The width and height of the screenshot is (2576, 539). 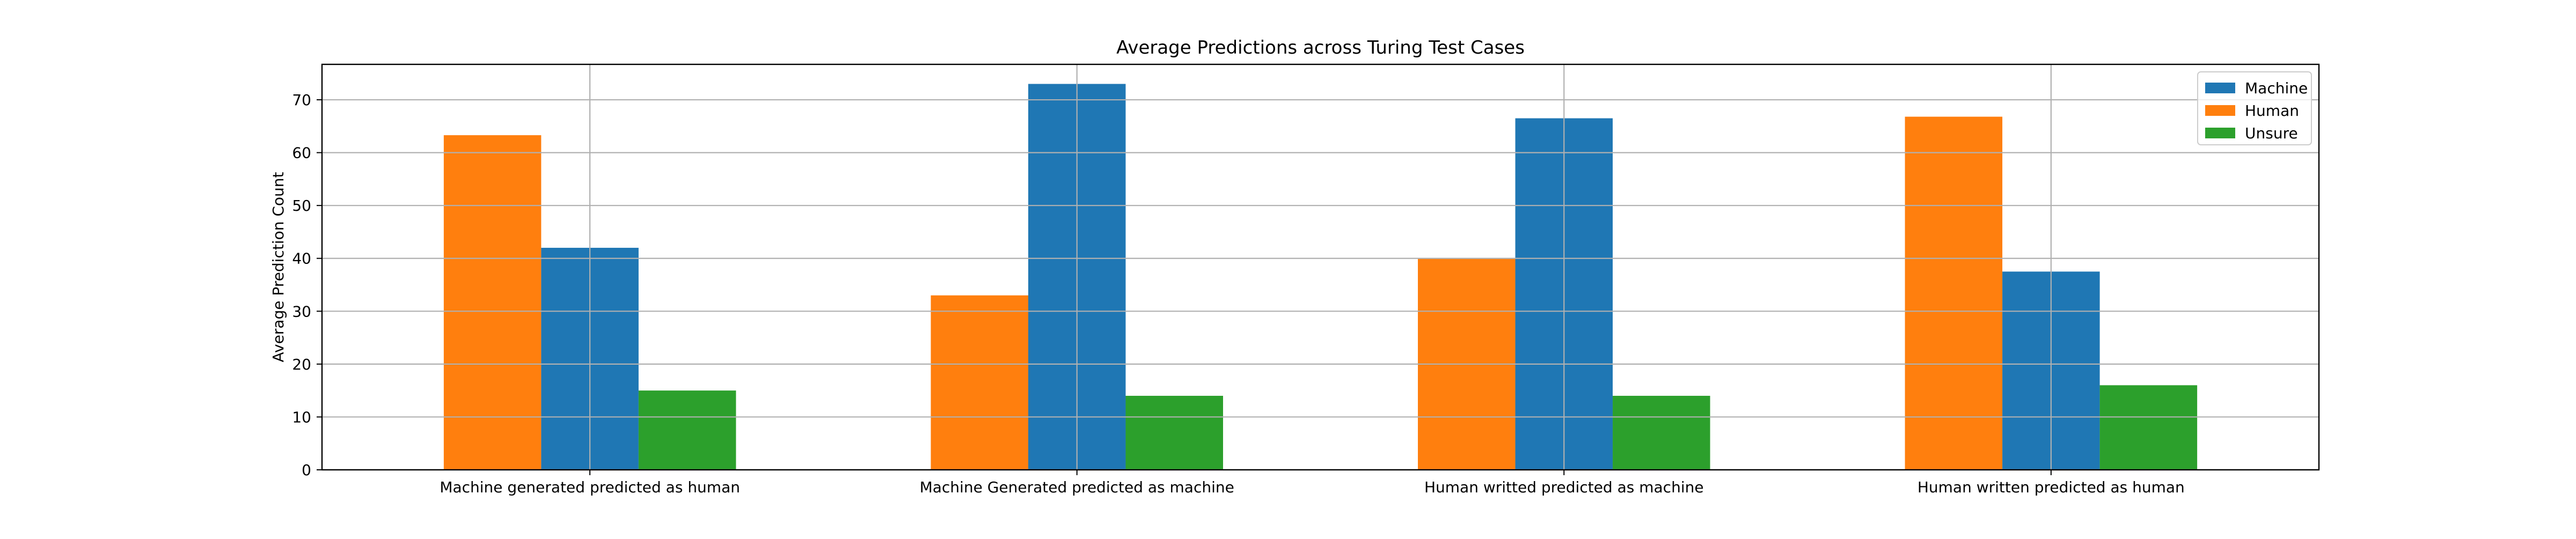 What do you see at coordinates (1077, 487) in the screenshot?
I see `x-tick-label: Machine Generated predicted as machine` at bounding box center [1077, 487].